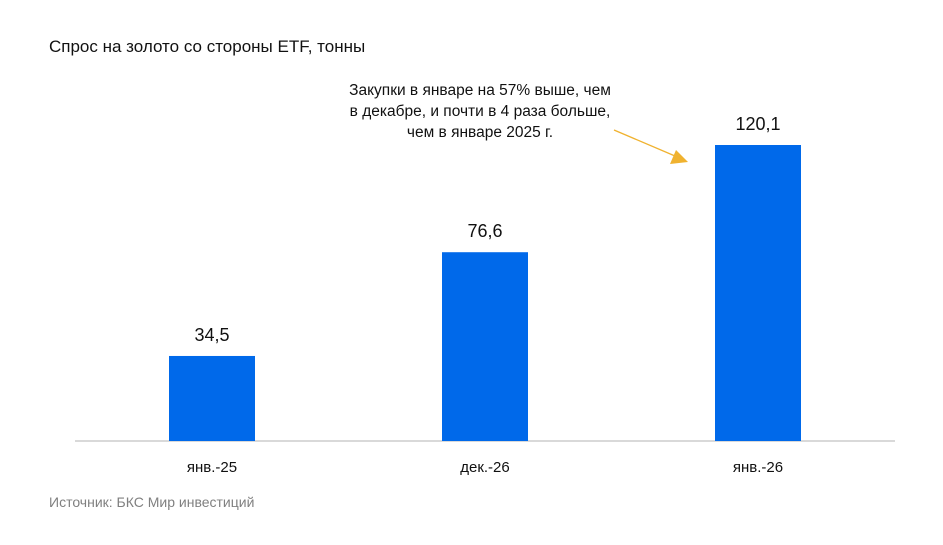 This screenshot has width=943, height=545. I want to click on chart-title: Спрос на золото со стороны ETF, тонны, so click(207, 46).